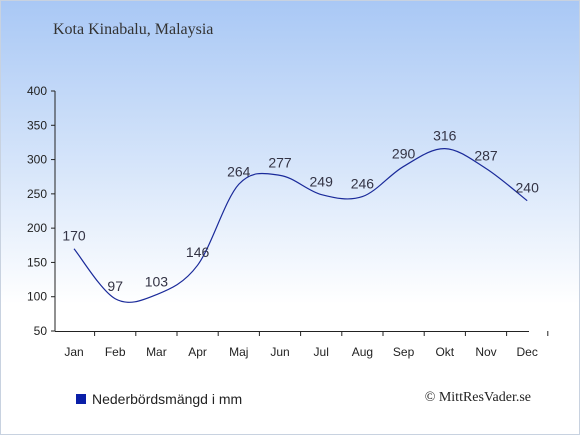 The image size is (580, 435). What do you see at coordinates (37, 125) in the screenshot?
I see `y-tick-label: 350` at bounding box center [37, 125].